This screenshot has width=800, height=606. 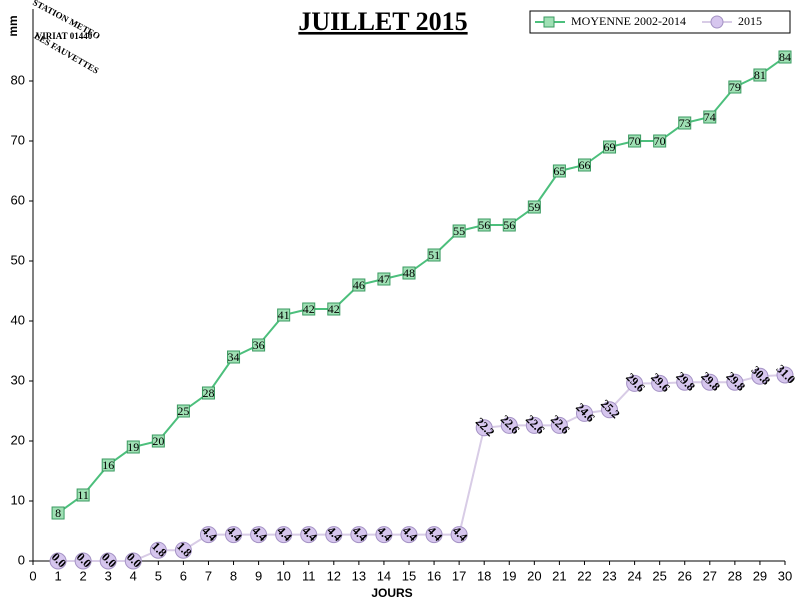 I want to click on data-label: 47, so click(x=384, y=279).